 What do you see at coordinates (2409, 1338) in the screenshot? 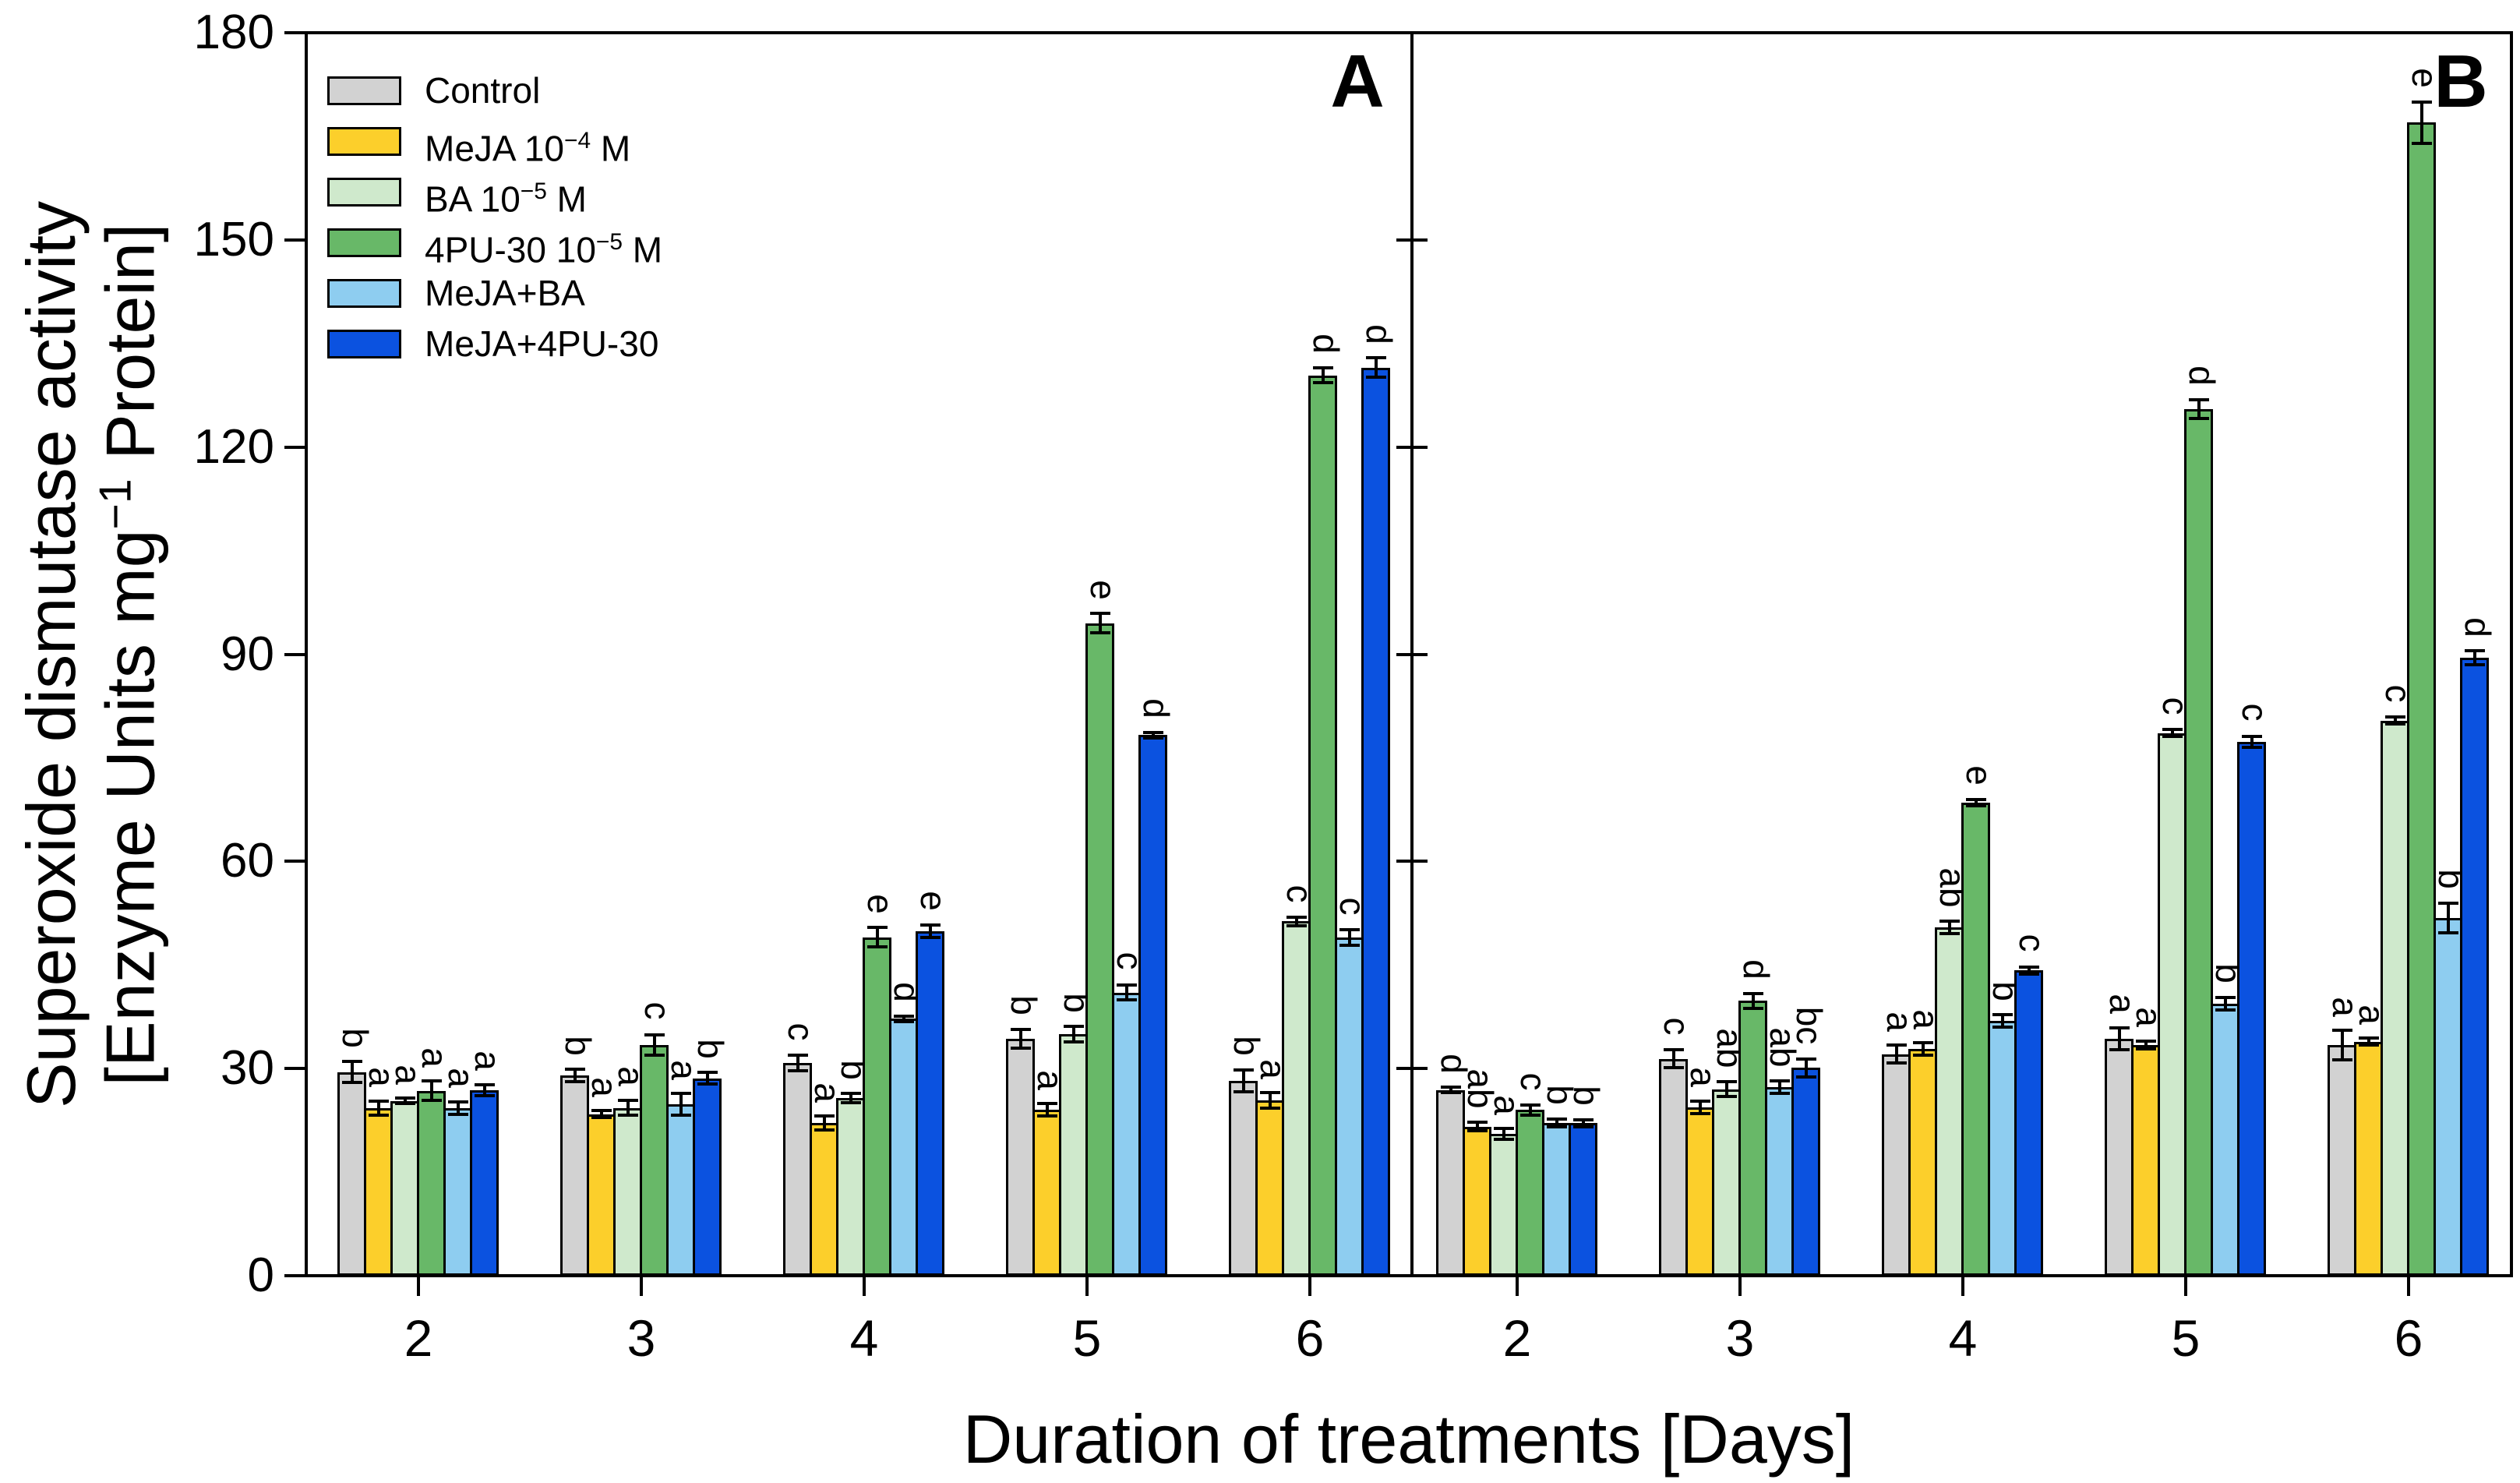
I see `x-tick-label-day: 6` at bounding box center [2409, 1338].